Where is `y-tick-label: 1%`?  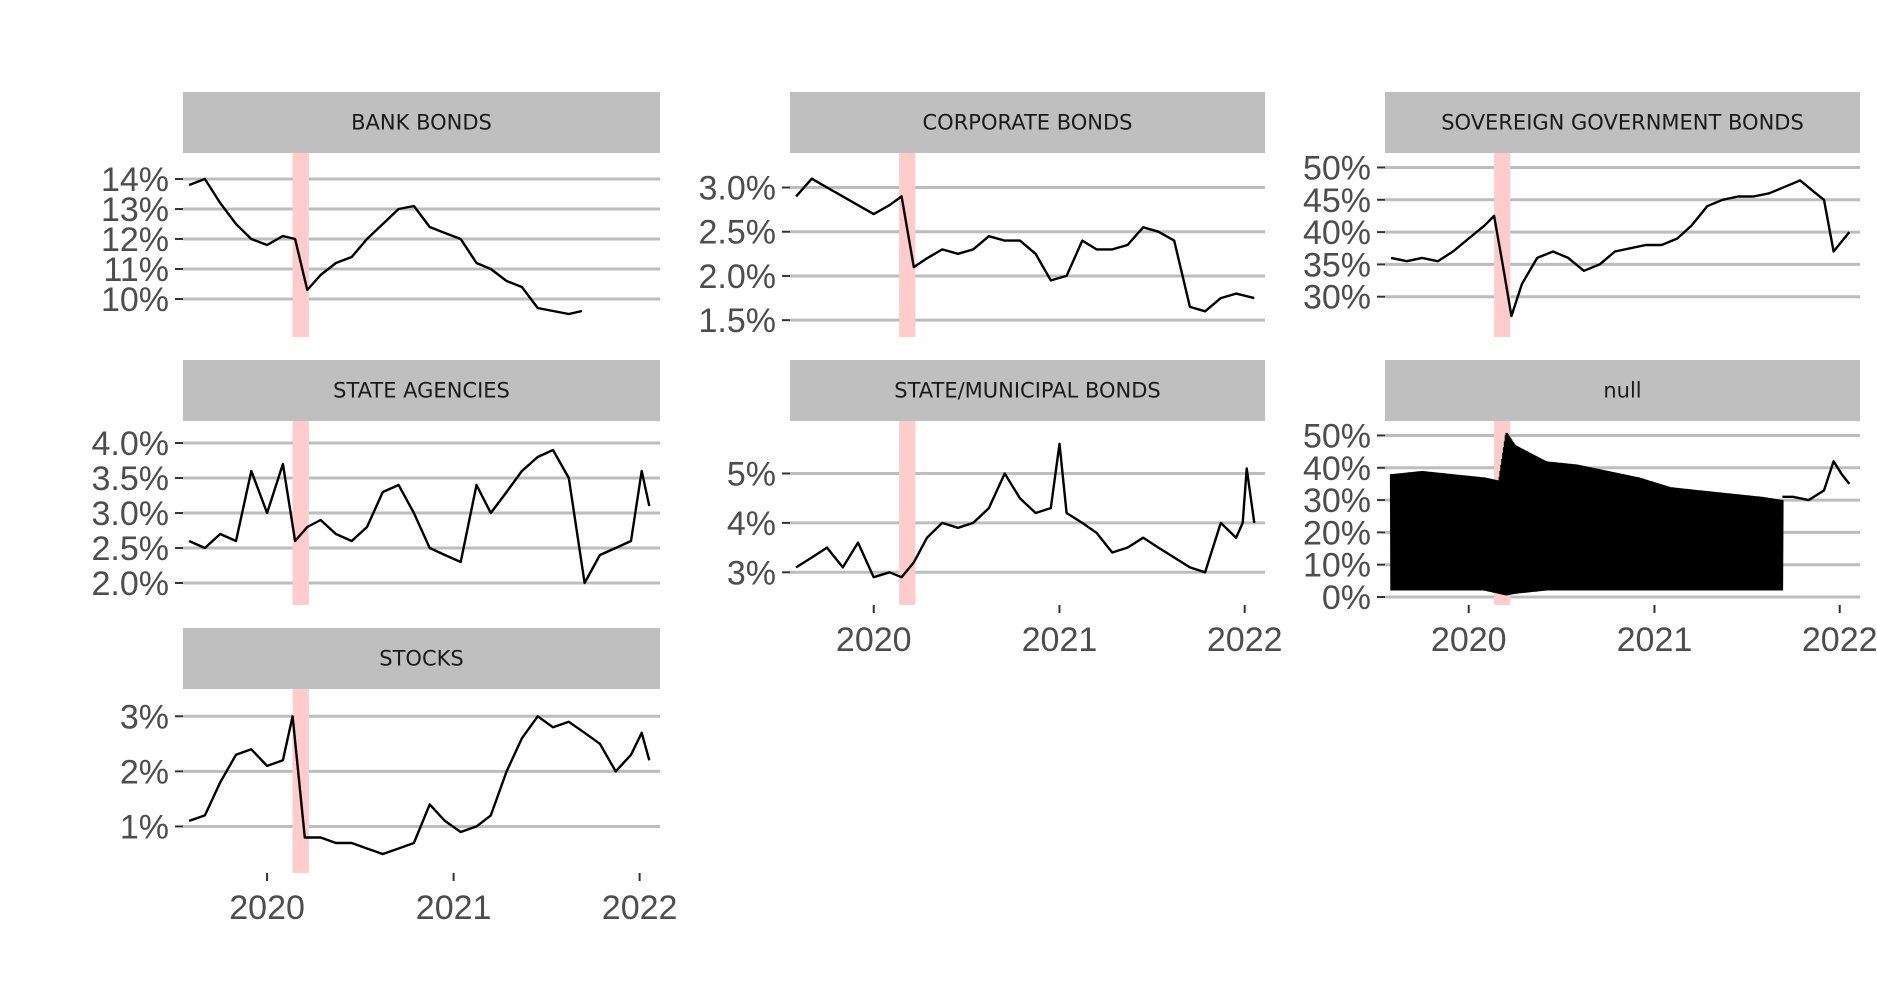 y-tick-label: 1% is located at coordinates (144, 827).